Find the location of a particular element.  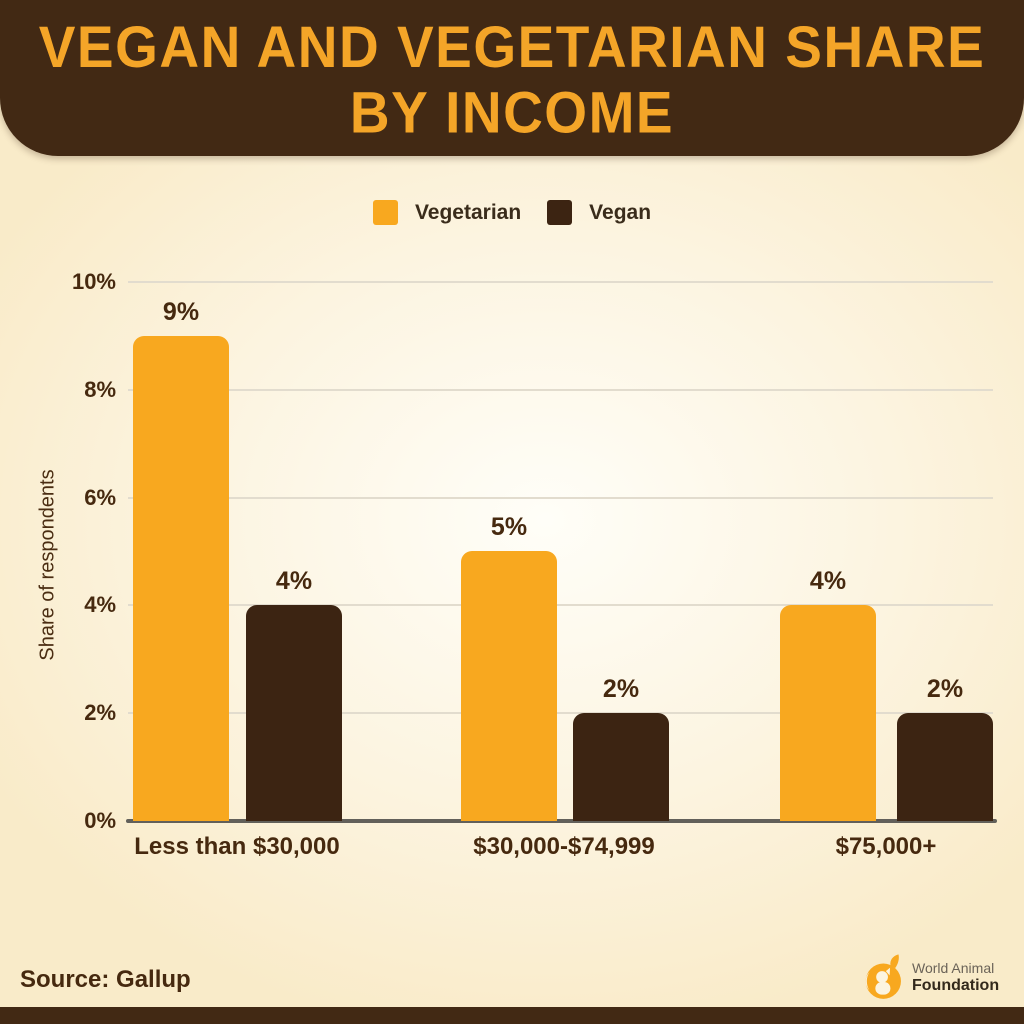

value-label-vegetarian-1: 5% is located at coordinates (509, 527).